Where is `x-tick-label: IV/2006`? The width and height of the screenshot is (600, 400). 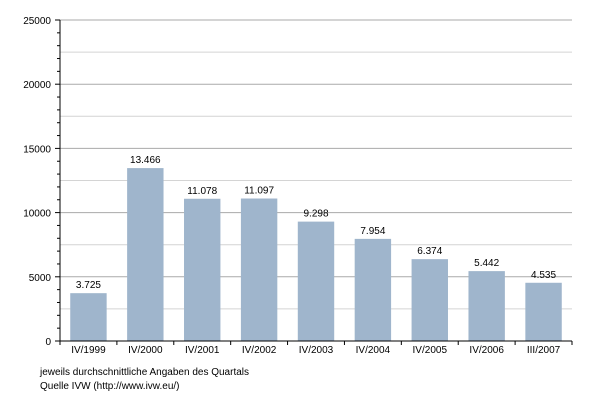 x-tick-label: IV/2006 is located at coordinates (486, 350).